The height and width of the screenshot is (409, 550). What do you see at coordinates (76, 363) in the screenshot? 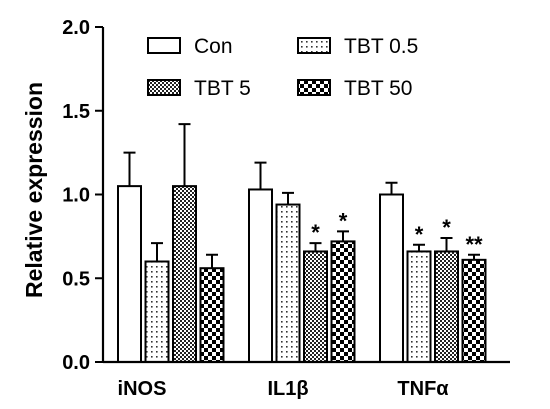
I see `y-tick-label: 0.0` at bounding box center [76, 363].